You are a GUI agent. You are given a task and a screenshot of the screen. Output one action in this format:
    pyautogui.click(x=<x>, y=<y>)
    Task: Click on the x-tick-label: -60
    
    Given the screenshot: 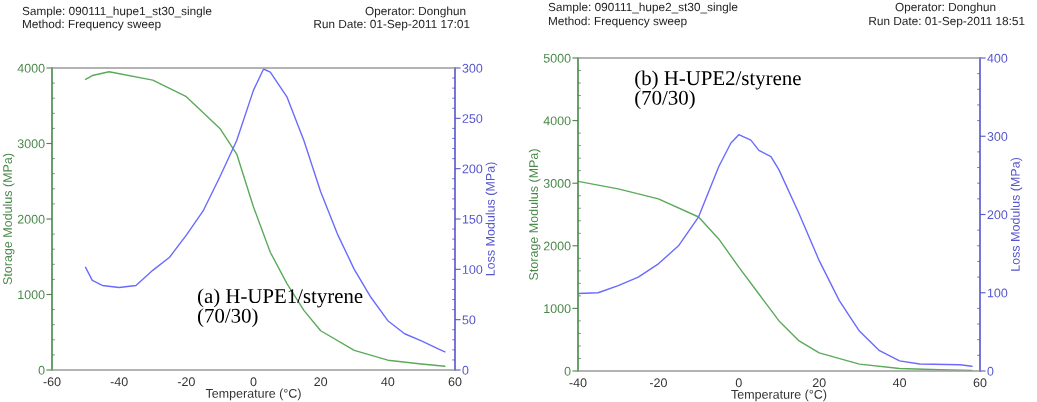 What is the action you would take?
    pyautogui.click(x=52, y=382)
    